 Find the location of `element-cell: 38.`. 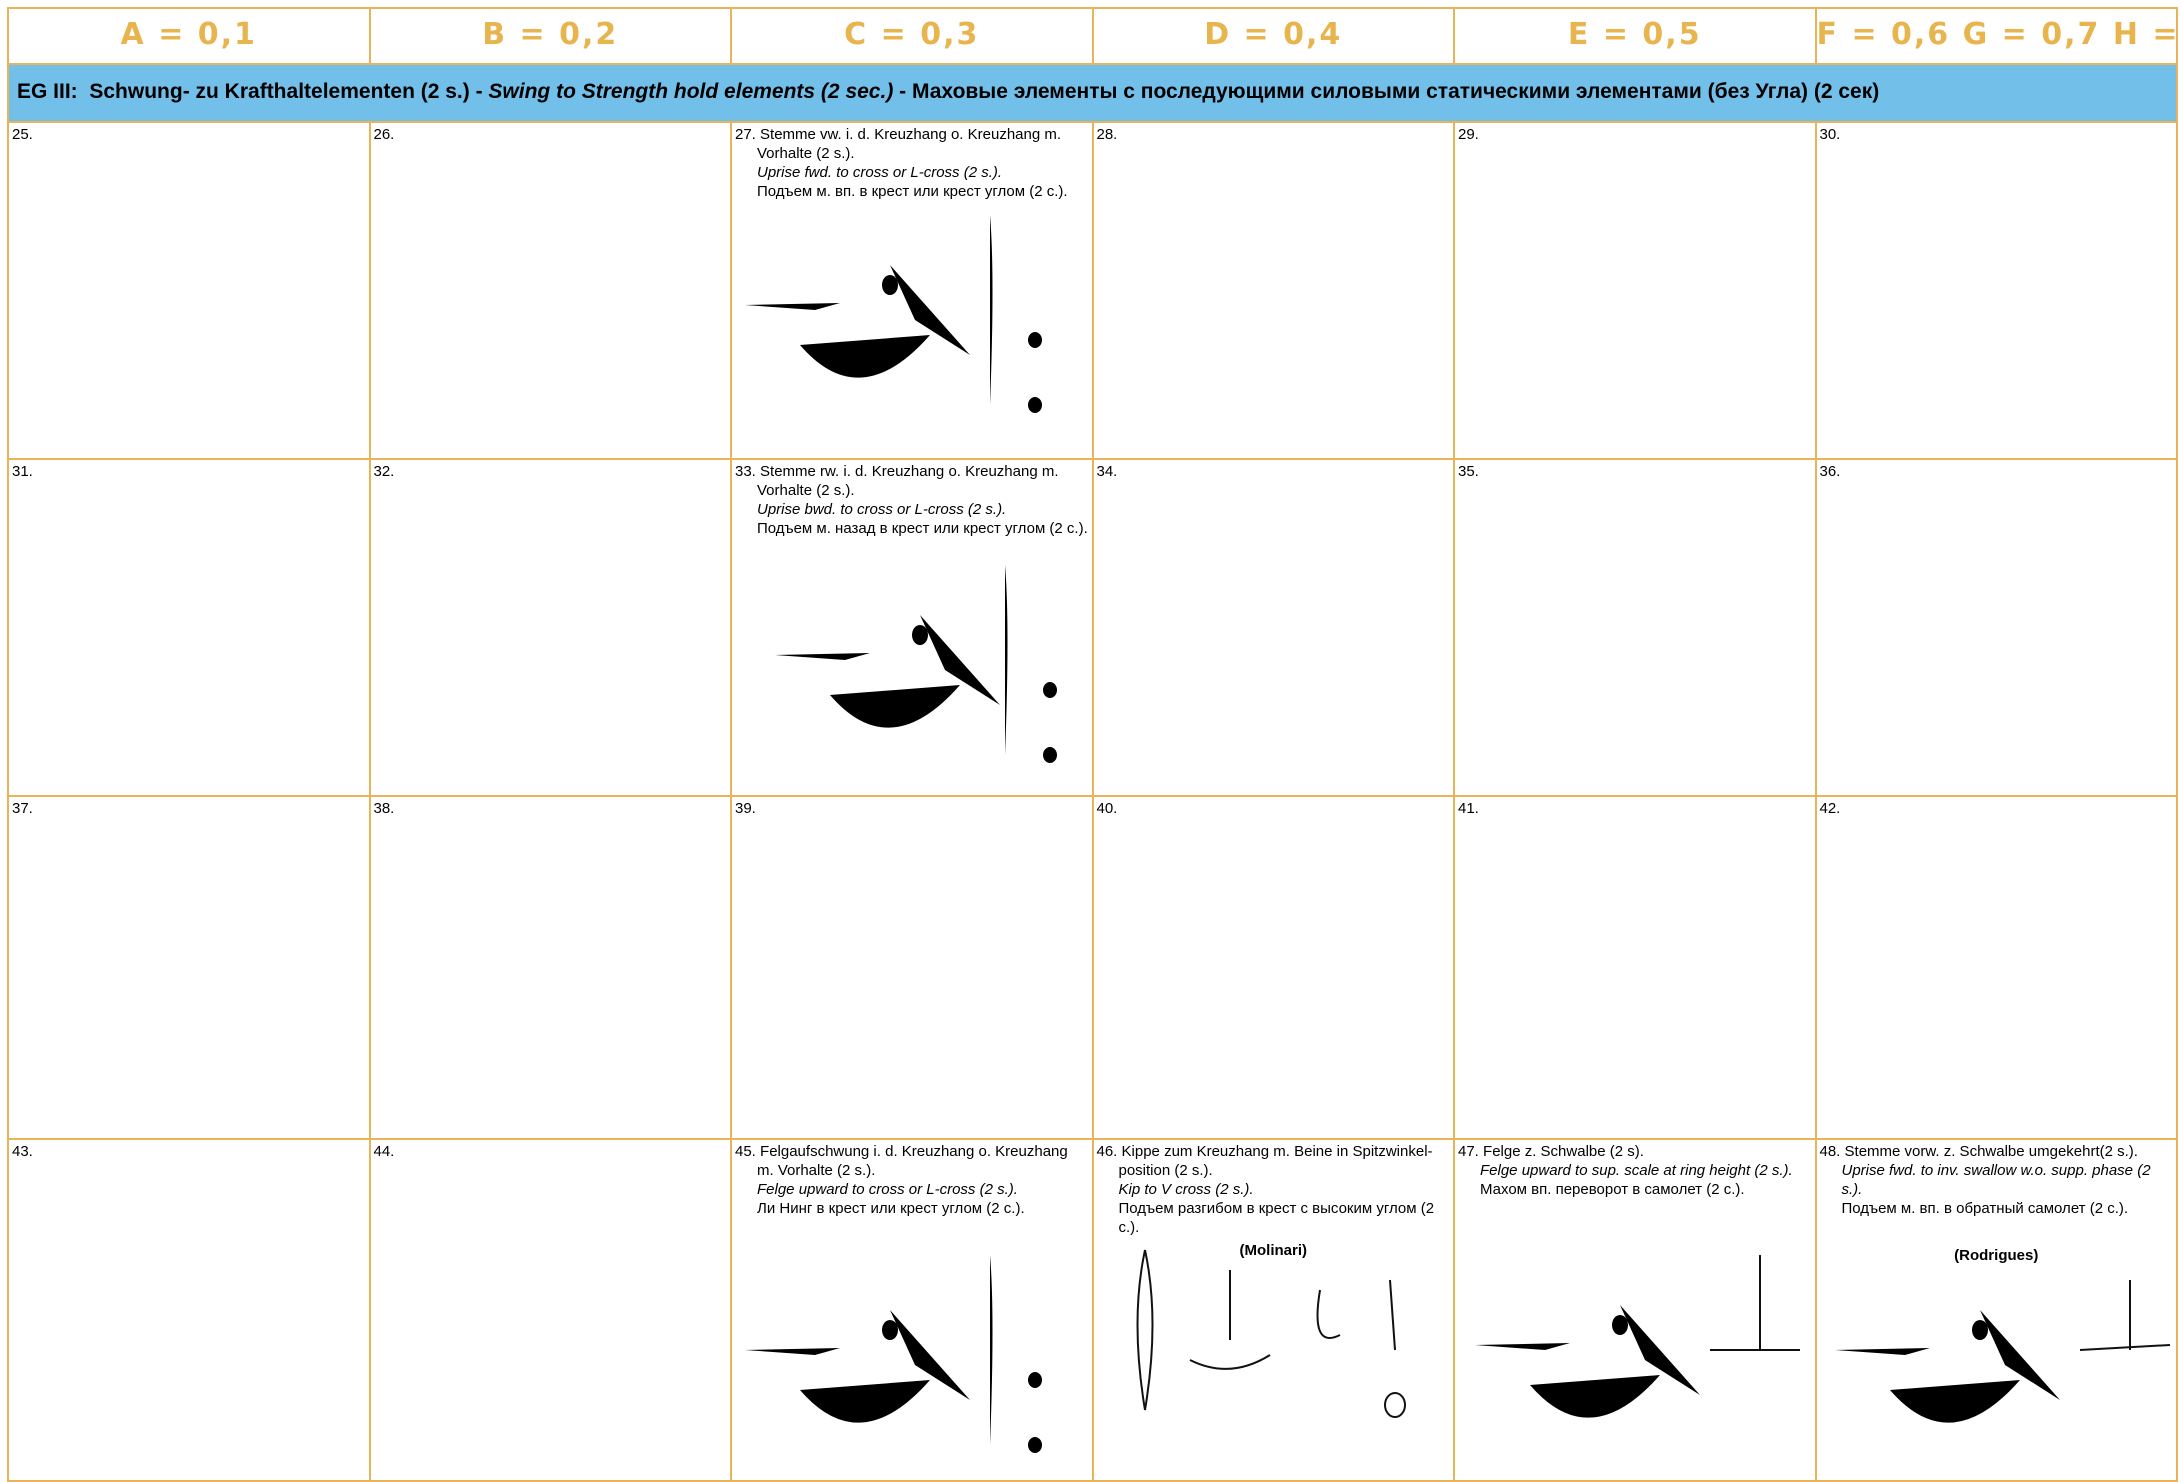

element-cell: 38. is located at coordinates (550, 967).